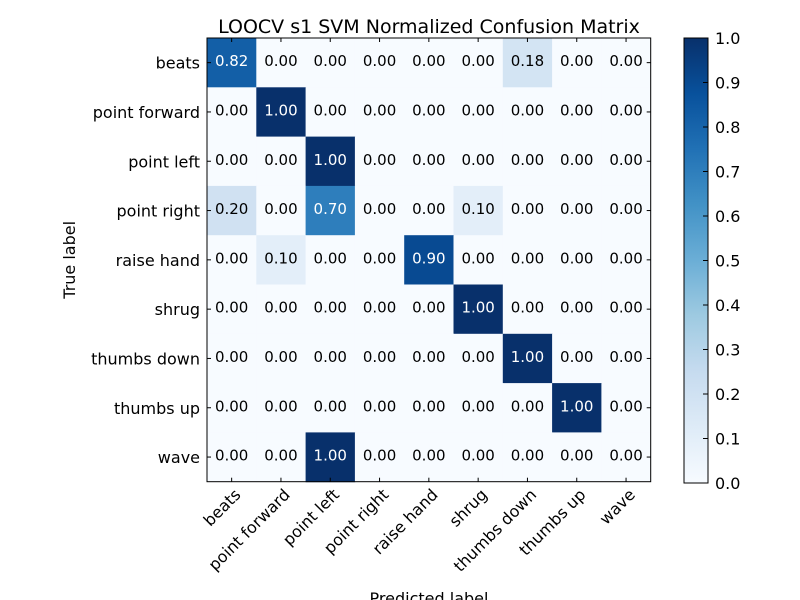 The height and width of the screenshot is (600, 800). What do you see at coordinates (280, 258) in the screenshot?
I see `matrix-cell-label: 0.10` at bounding box center [280, 258].